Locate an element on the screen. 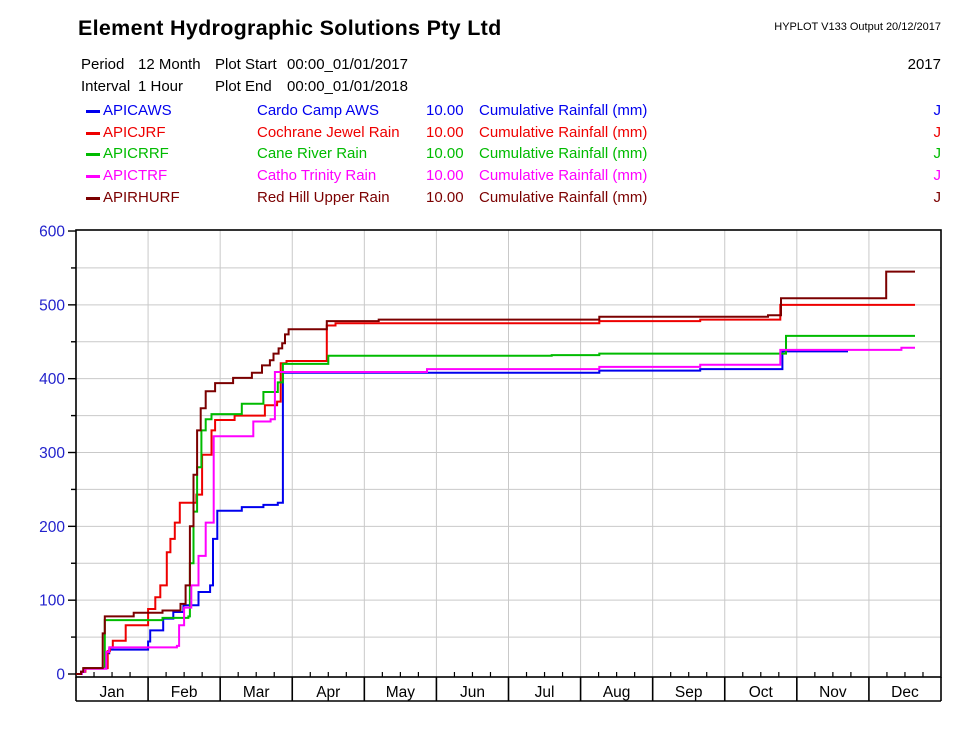  month-label: Nov is located at coordinates (833, 692).